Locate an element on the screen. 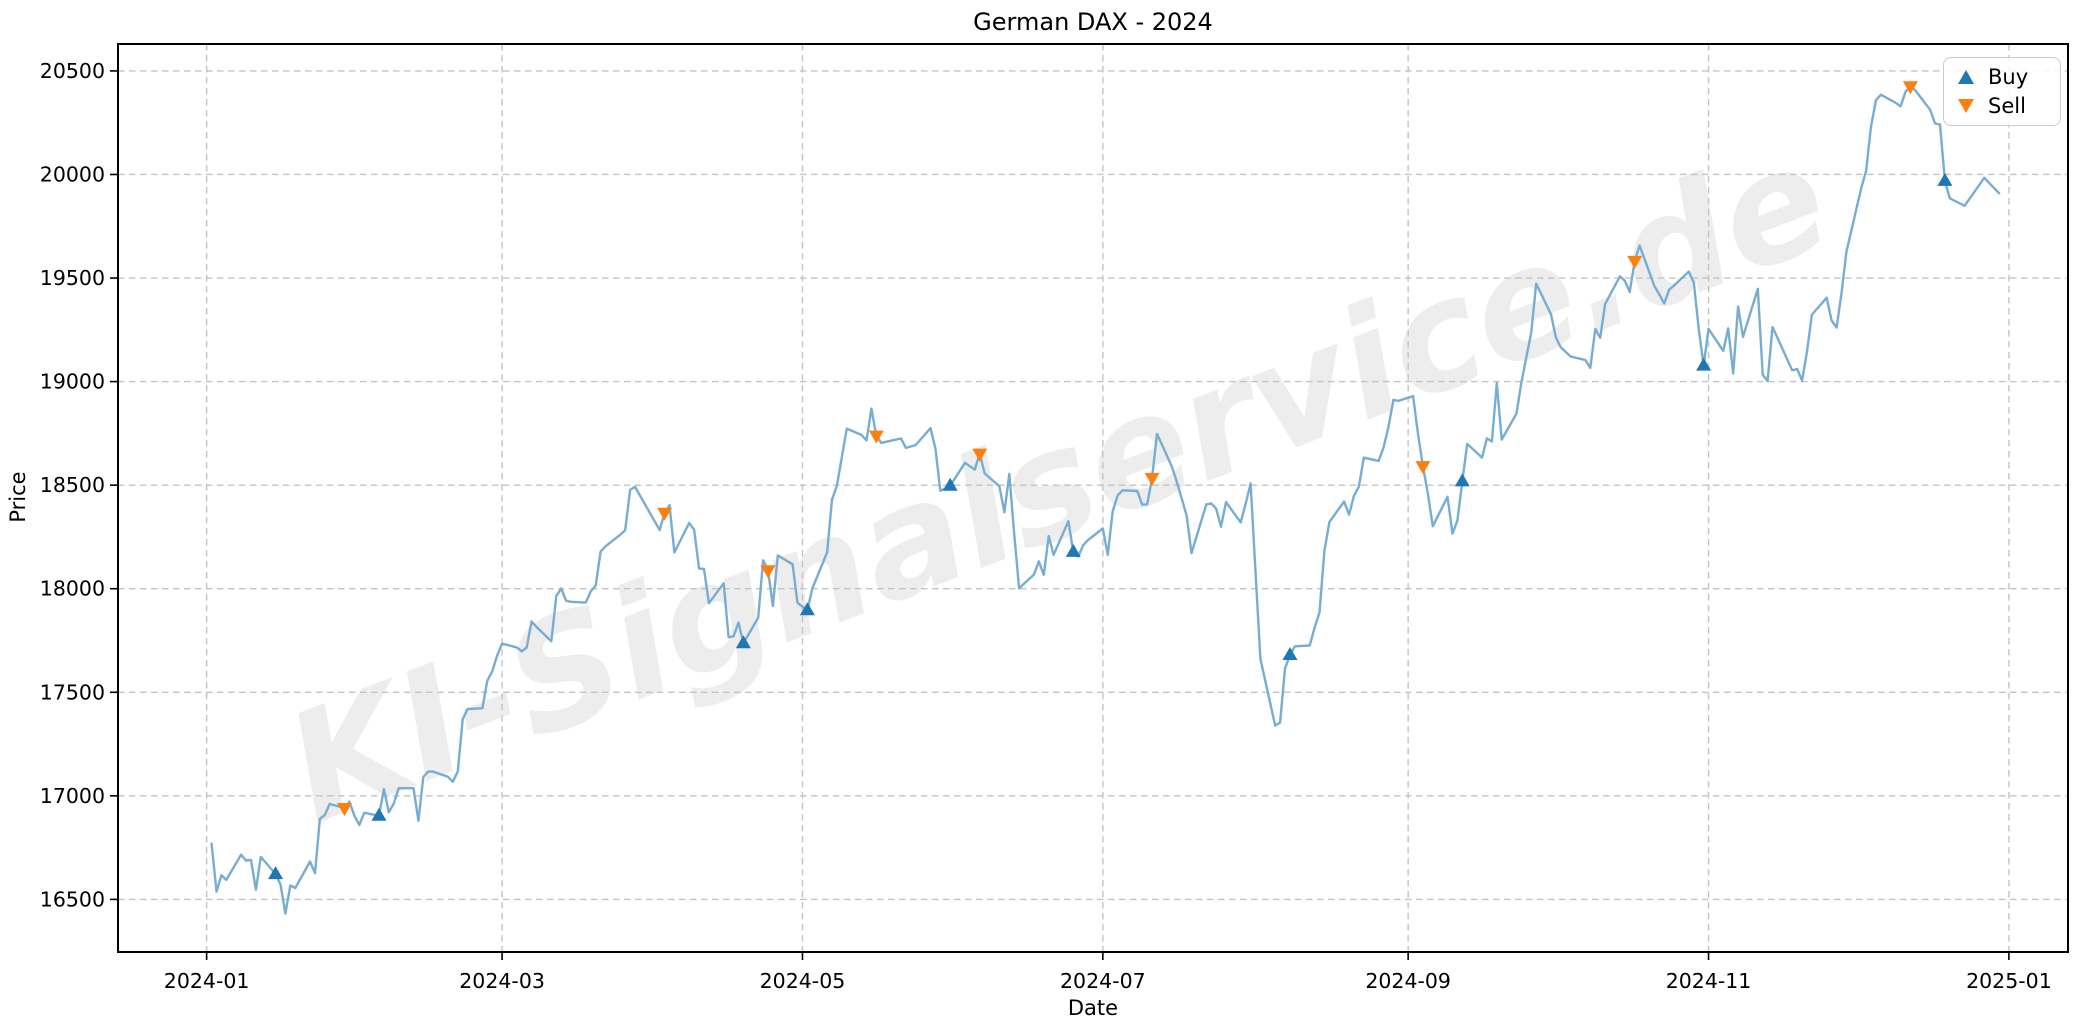 The height and width of the screenshot is (1031, 2084). y-tick-label: 18500 is located at coordinates (72, 485).